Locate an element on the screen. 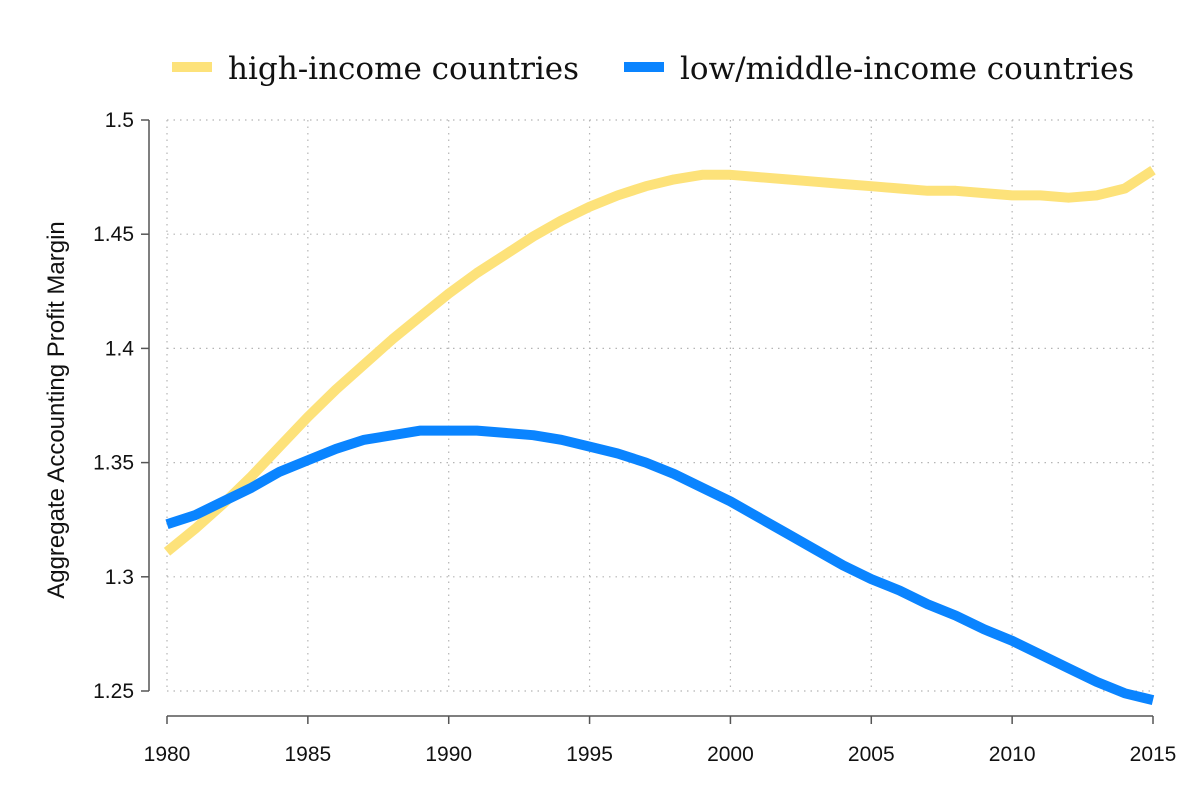  y-axis-label: Aggregate Accounting Profit Margin is located at coordinates (56, 410).